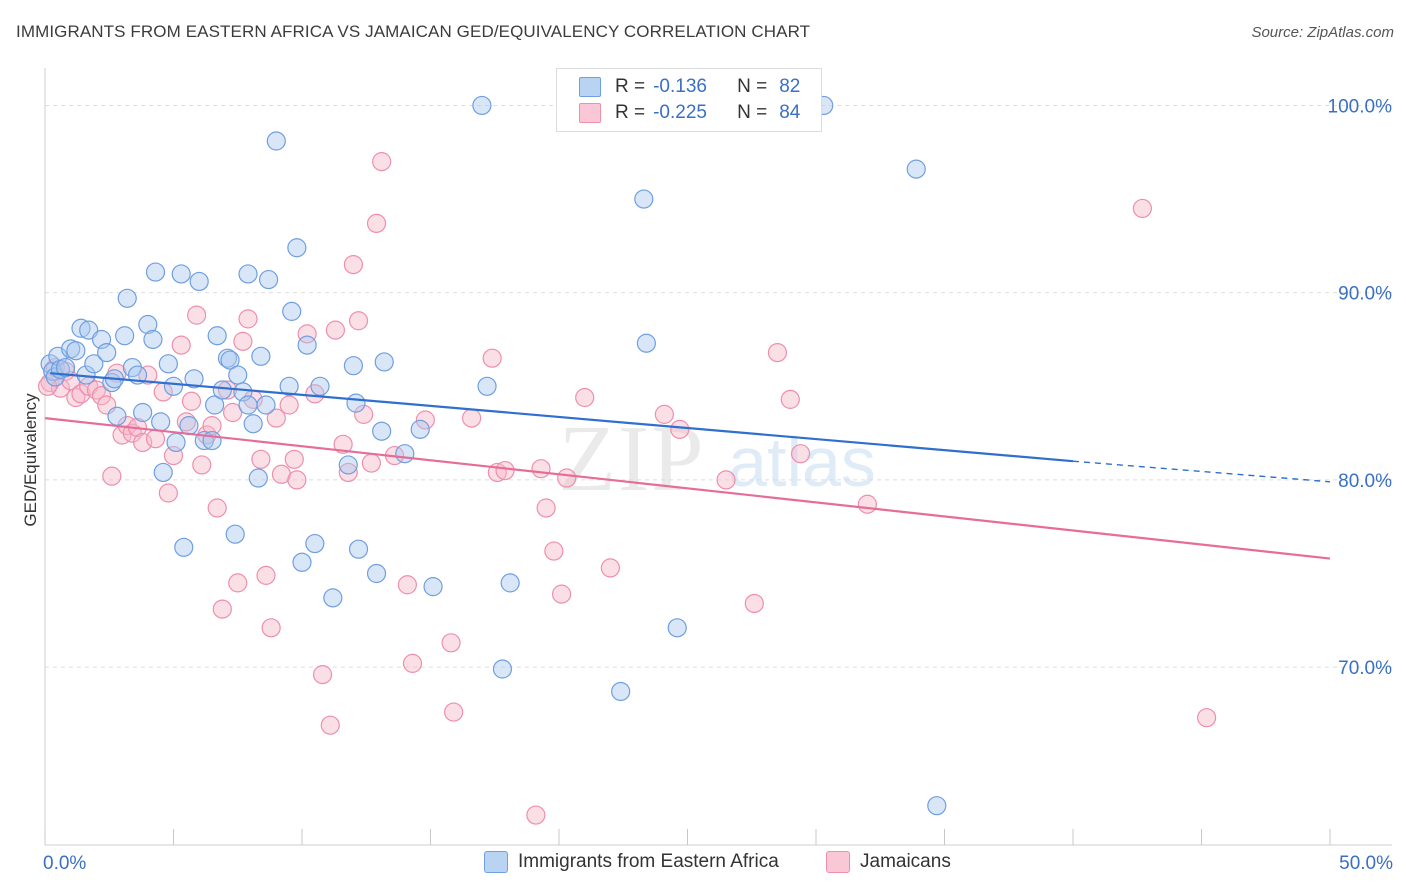 This screenshot has height=892, width=1406. What do you see at coordinates (648, 861) in the screenshot?
I see `legend-label-eastern-africa: Immigrants from Eastern Africa` at bounding box center [648, 861].